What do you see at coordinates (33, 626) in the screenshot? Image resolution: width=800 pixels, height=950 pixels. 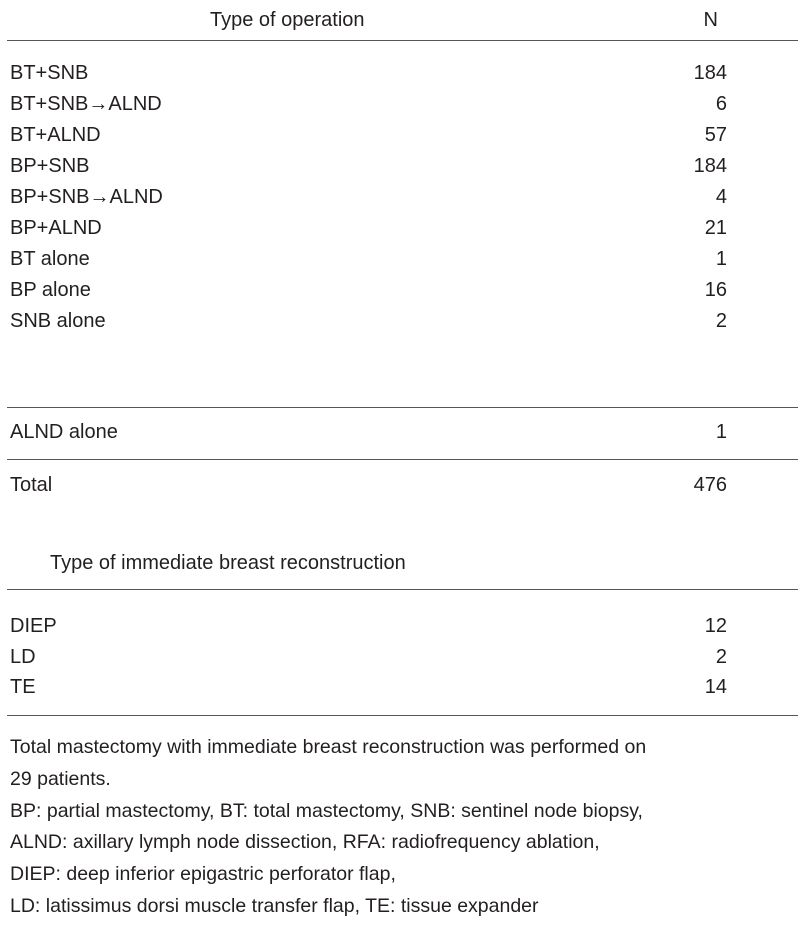 I see `reconstruction-type: DIEP` at bounding box center [33, 626].